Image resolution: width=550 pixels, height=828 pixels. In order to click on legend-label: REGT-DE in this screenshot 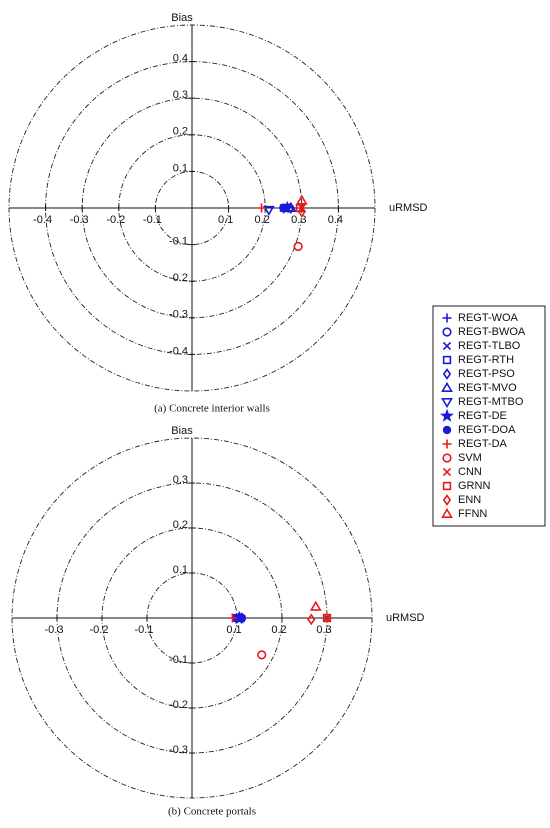, I will do `click(482, 416)`.